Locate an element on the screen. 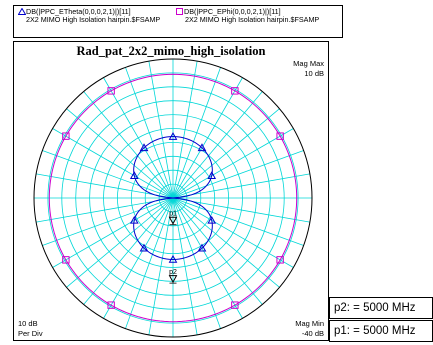 This screenshot has width=433, height=345. mag-min-label-text: Mag Min is located at coordinates (309, 323).